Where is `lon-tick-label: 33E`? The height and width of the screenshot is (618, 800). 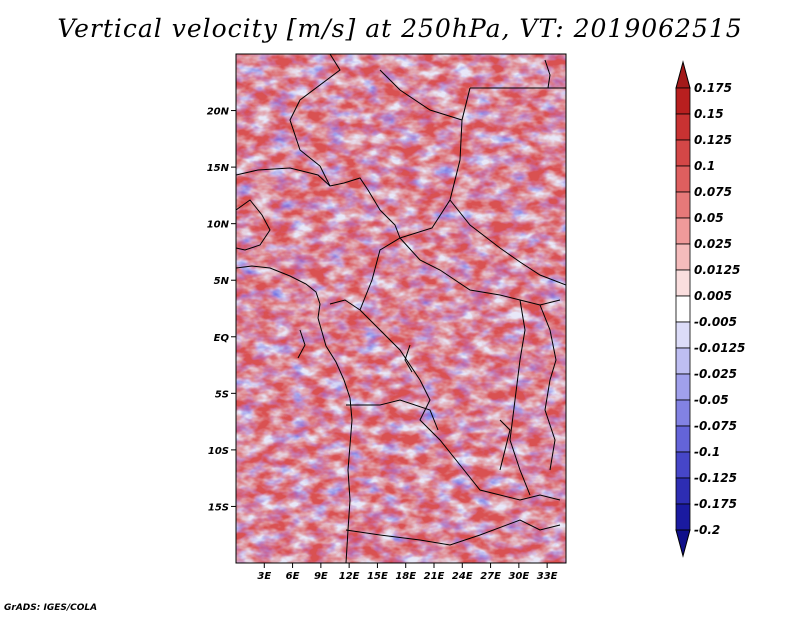 lon-tick-label: 33E is located at coordinates (547, 576).